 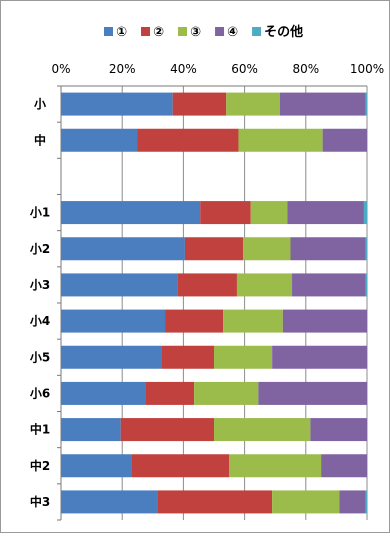 I want to click on category-label-6: 小4, so click(x=40, y=320).